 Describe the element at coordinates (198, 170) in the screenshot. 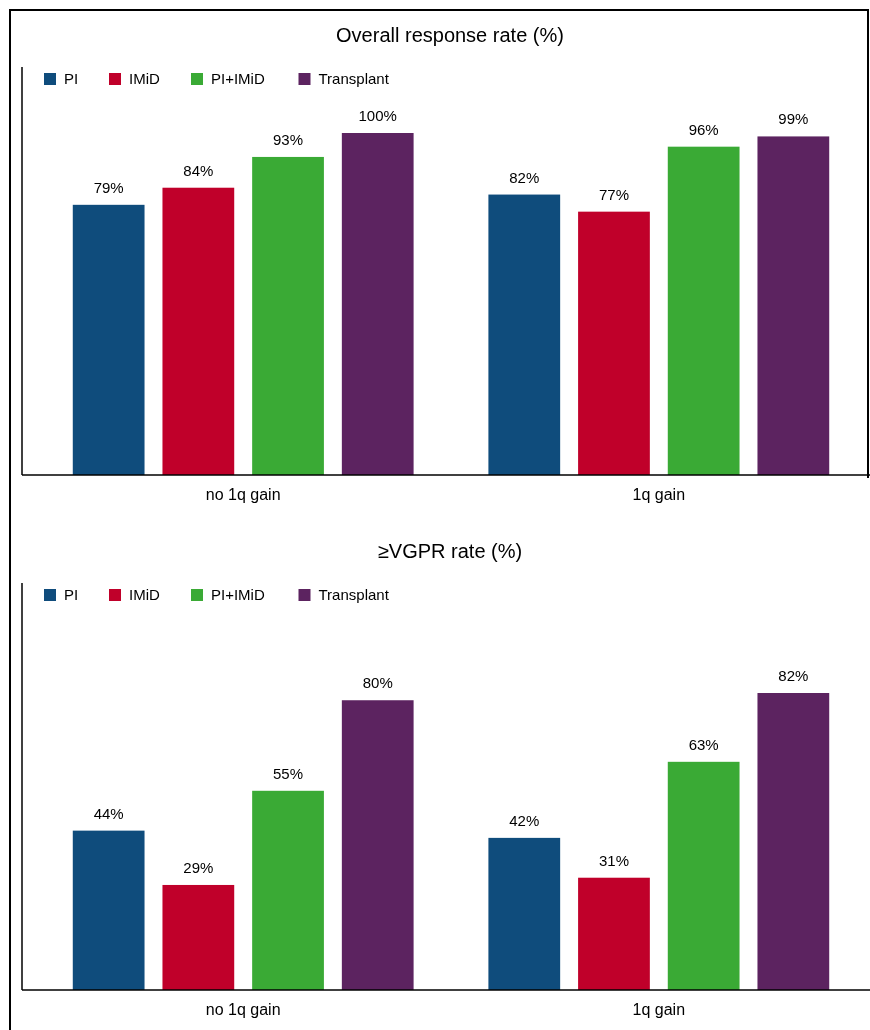

I see `data-label: 84%` at that location.